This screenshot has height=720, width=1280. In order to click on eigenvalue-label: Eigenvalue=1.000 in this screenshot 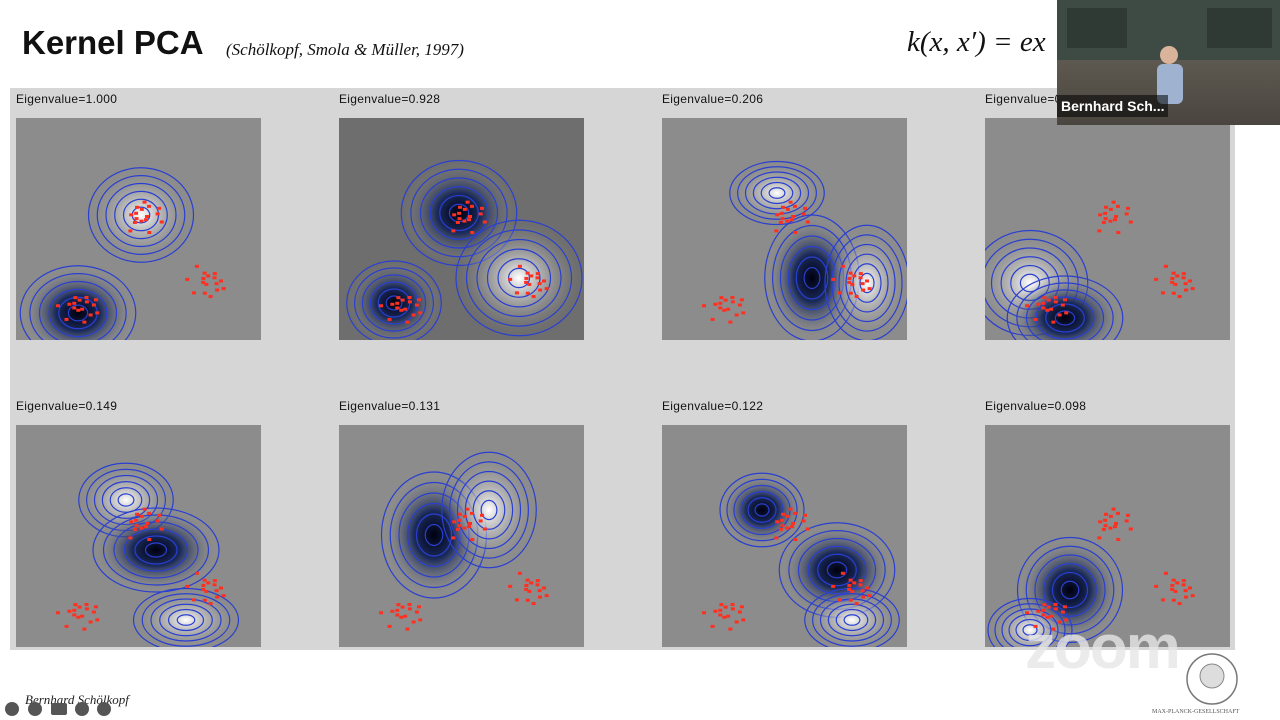, I will do `click(67, 99)`.